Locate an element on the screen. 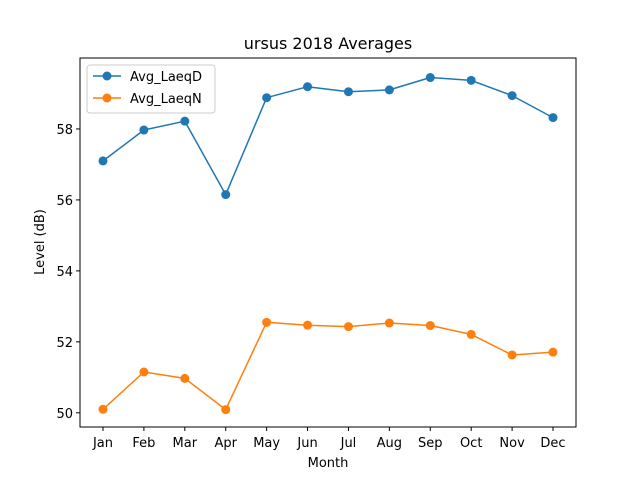 Image resolution: width=640 pixels, height=480 pixels. y-tick-label: 54 is located at coordinates (64, 272).